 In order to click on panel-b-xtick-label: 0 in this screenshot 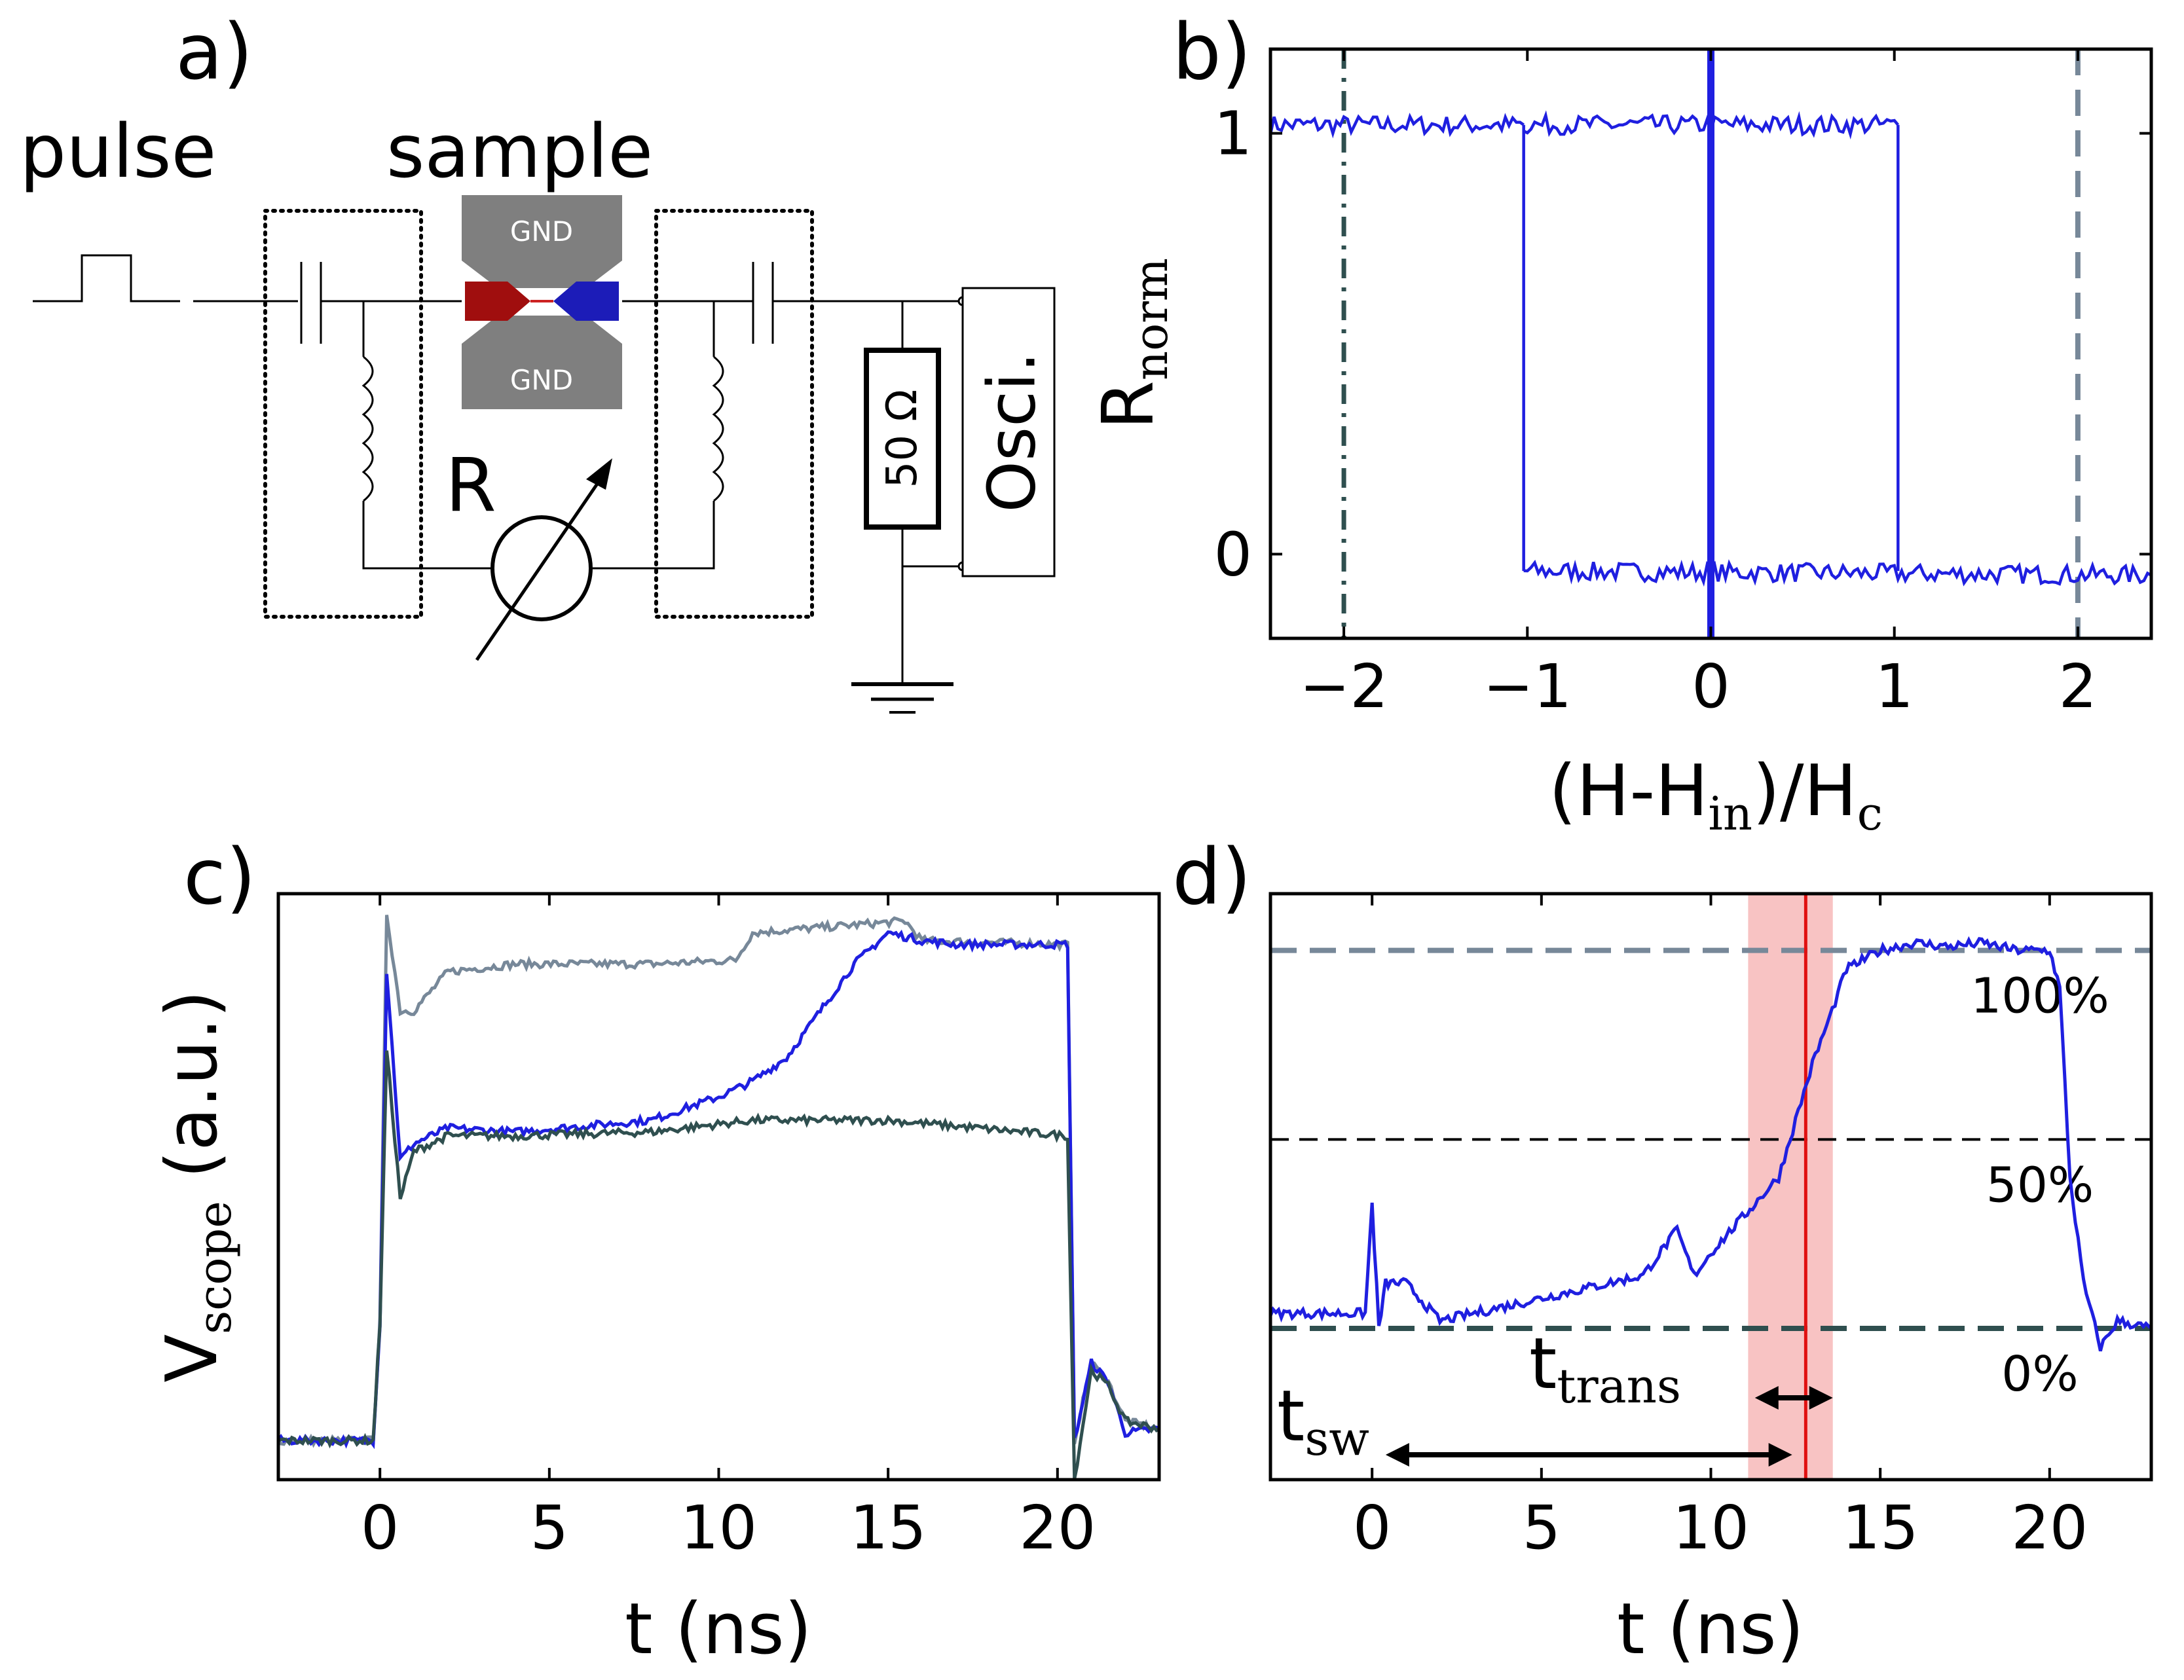, I will do `click(1711, 686)`.